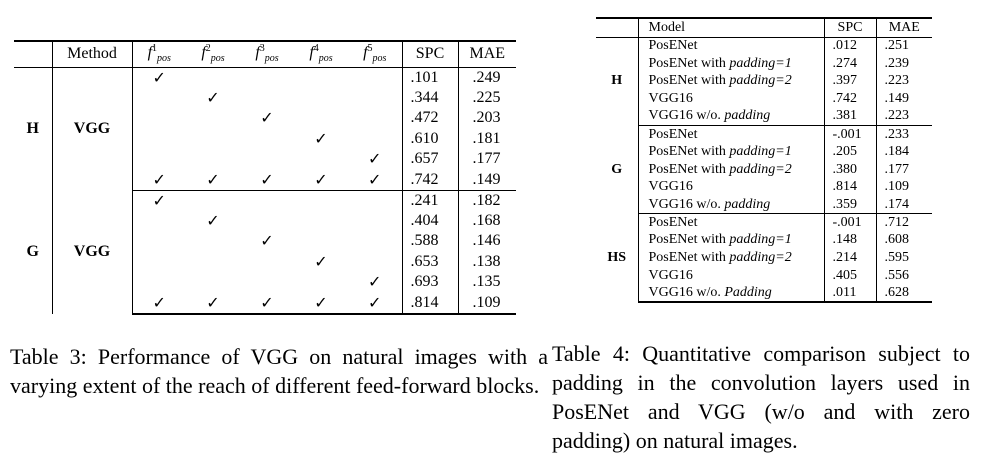 This screenshot has width=1000, height=458. What do you see at coordinates (850, 222) in the screenshot?
I see `spc-value: -.001` at bounding box center [850, 222].